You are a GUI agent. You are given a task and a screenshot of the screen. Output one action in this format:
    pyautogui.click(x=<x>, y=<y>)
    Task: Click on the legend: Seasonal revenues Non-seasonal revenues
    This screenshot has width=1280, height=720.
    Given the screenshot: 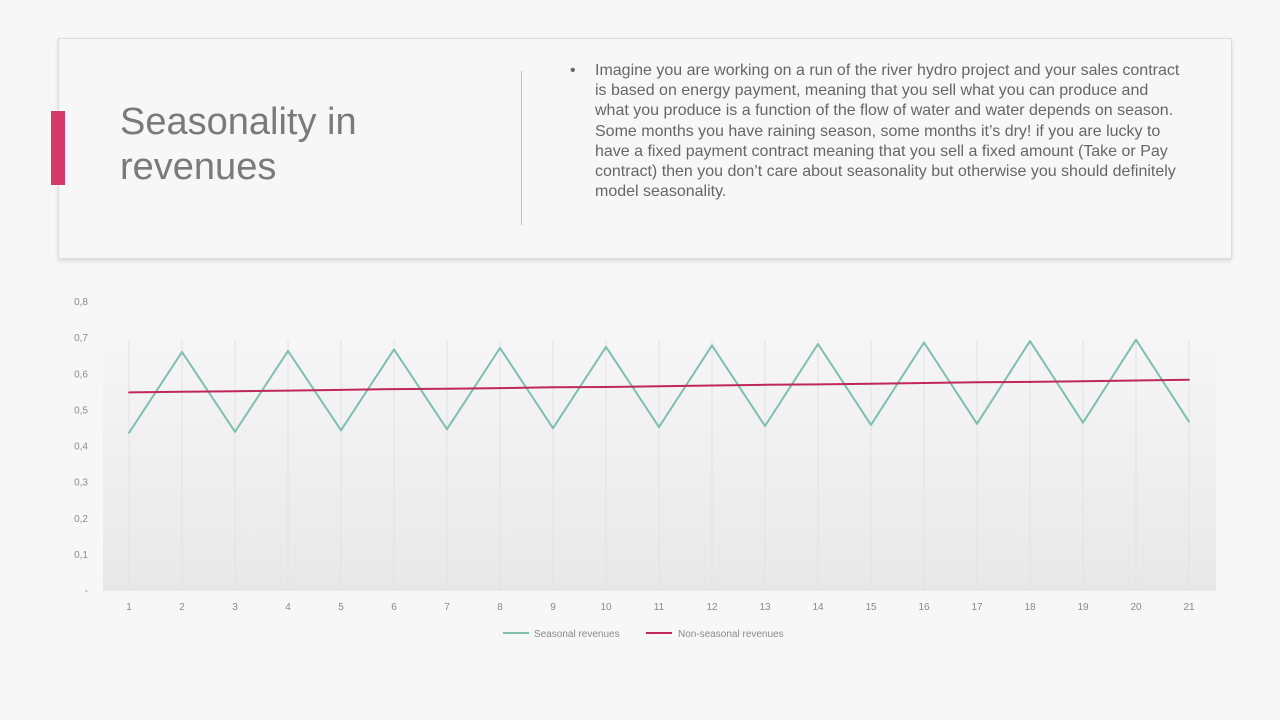 What is the action you would take?
    pyautogui.click(x=643, y=634)
    